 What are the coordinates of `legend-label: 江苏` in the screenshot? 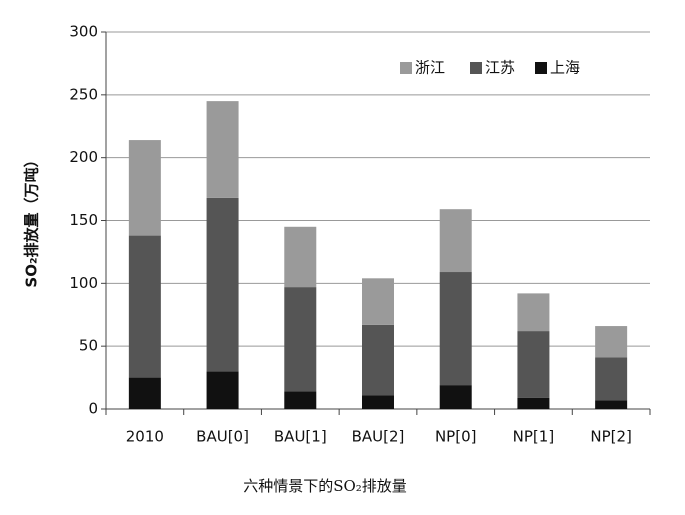 It's located at (500, 68).